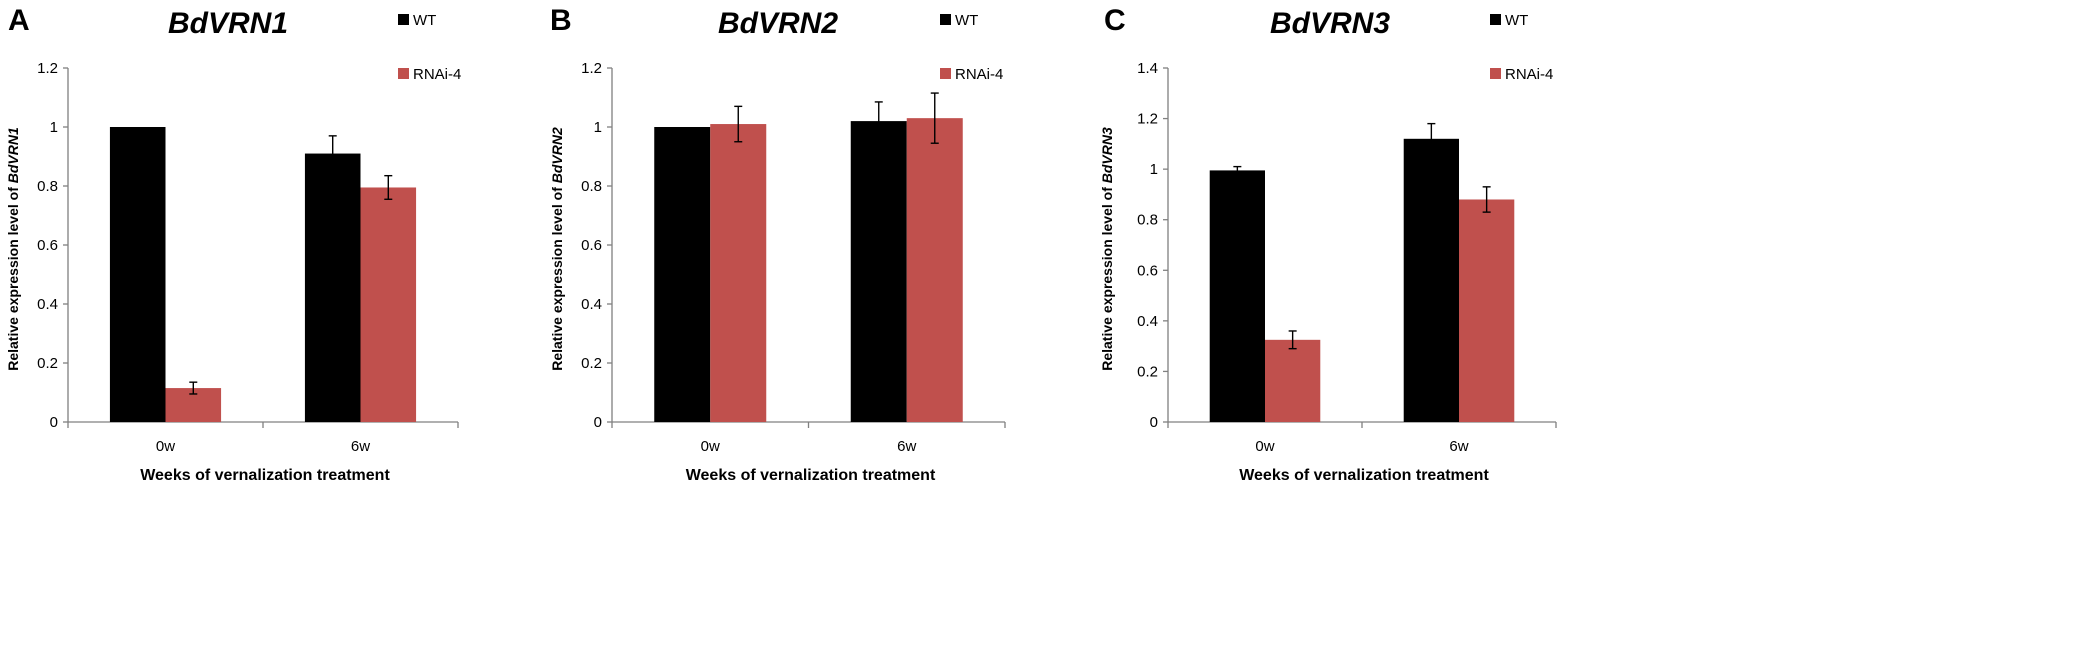 This screenshot has height=645, width=2074. What do you see at coordinates (778, 23) in the screenshot?
I see `chart-title: BdVRN2` at bounding box center [778, 23].